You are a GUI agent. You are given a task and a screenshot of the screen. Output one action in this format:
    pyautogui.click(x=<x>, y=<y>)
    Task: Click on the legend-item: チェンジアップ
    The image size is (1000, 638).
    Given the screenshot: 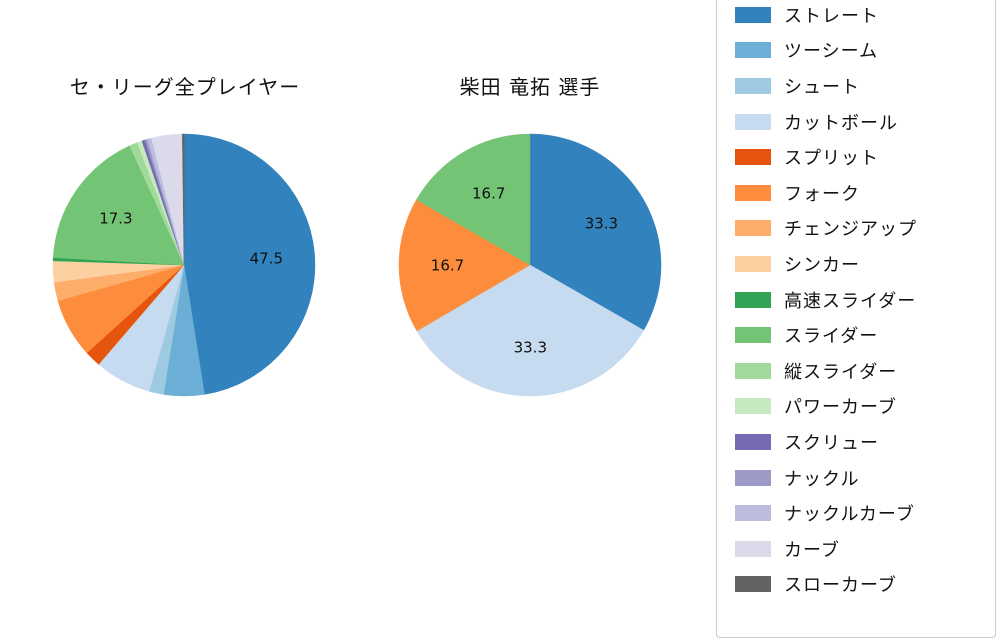 What is the action you would take?
    pyautogui.click(x=865, y=229)
    